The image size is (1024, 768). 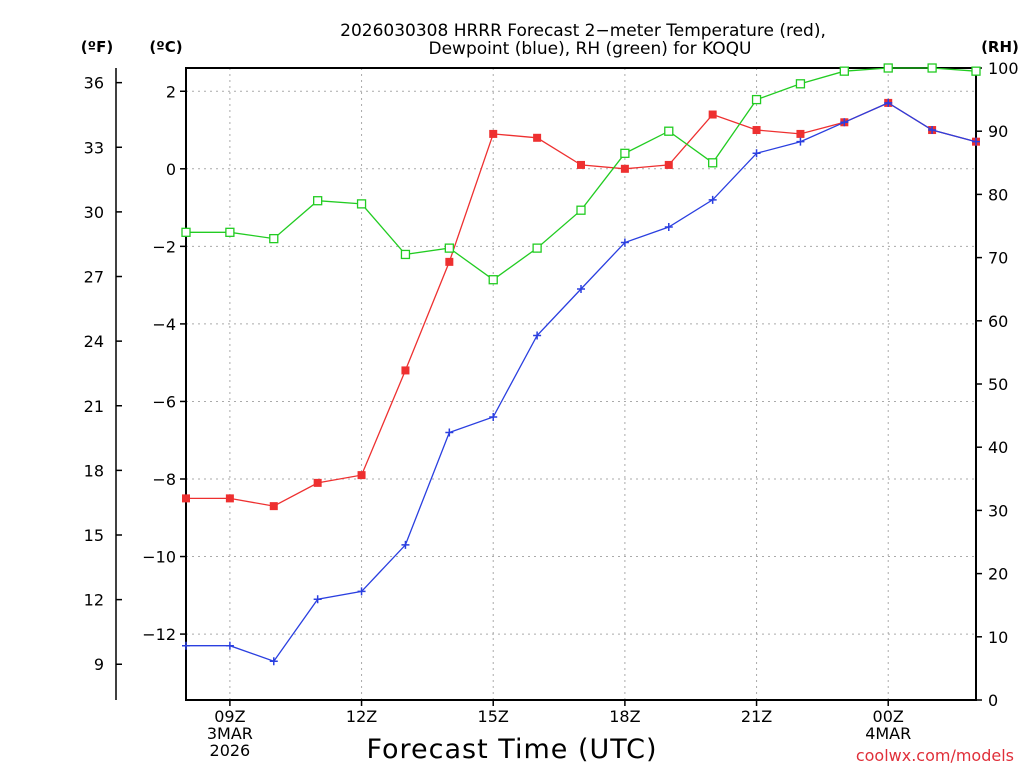 I want to click on rh-tick-label: 20, so click(x=998, y=574).